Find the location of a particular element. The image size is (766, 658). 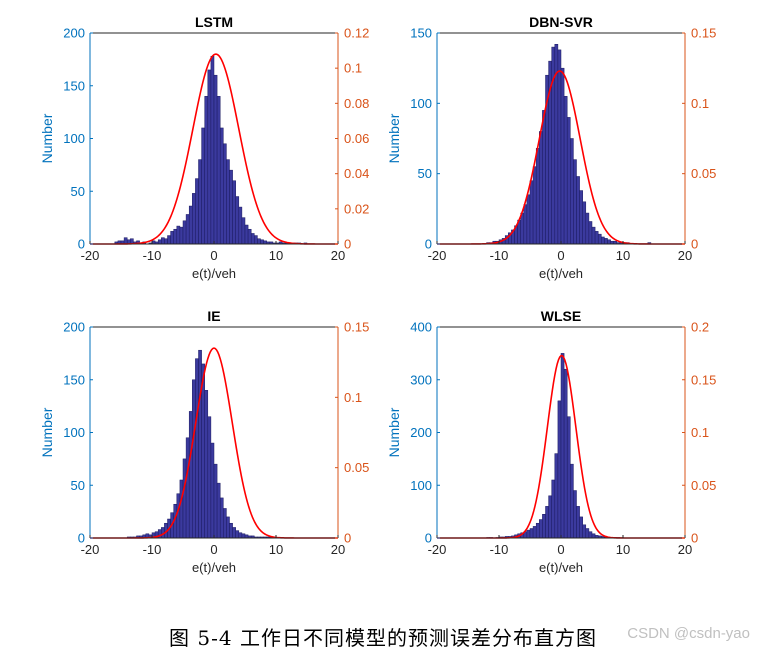

histogram-bars is located at coordinates (211, 150).